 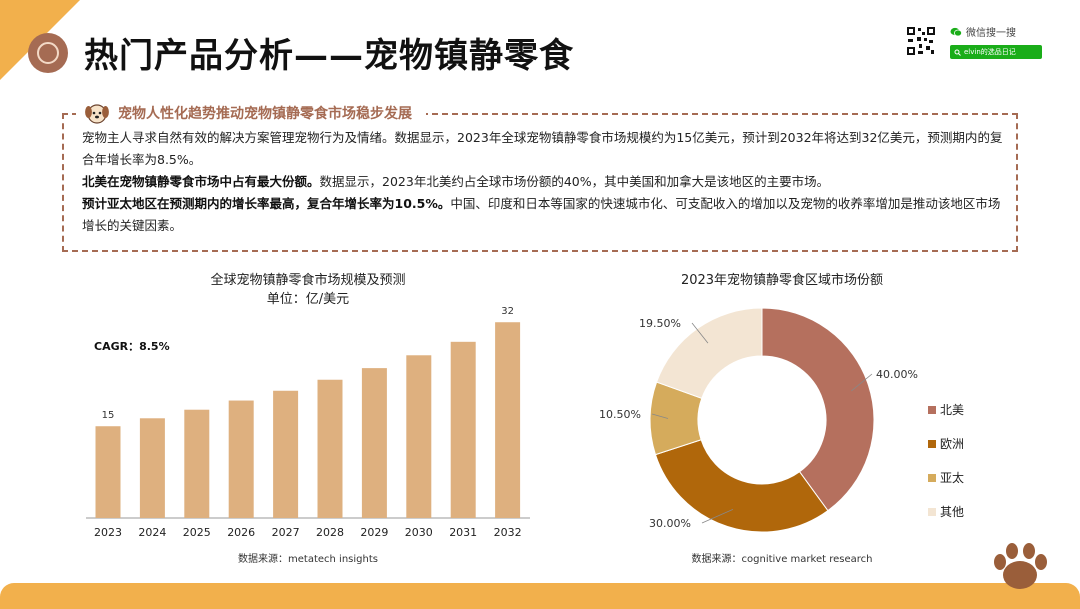 What do you see at coordinates (97, 114) in the screenshot?
I see `dog-icon` at bounding box center [97, 114].